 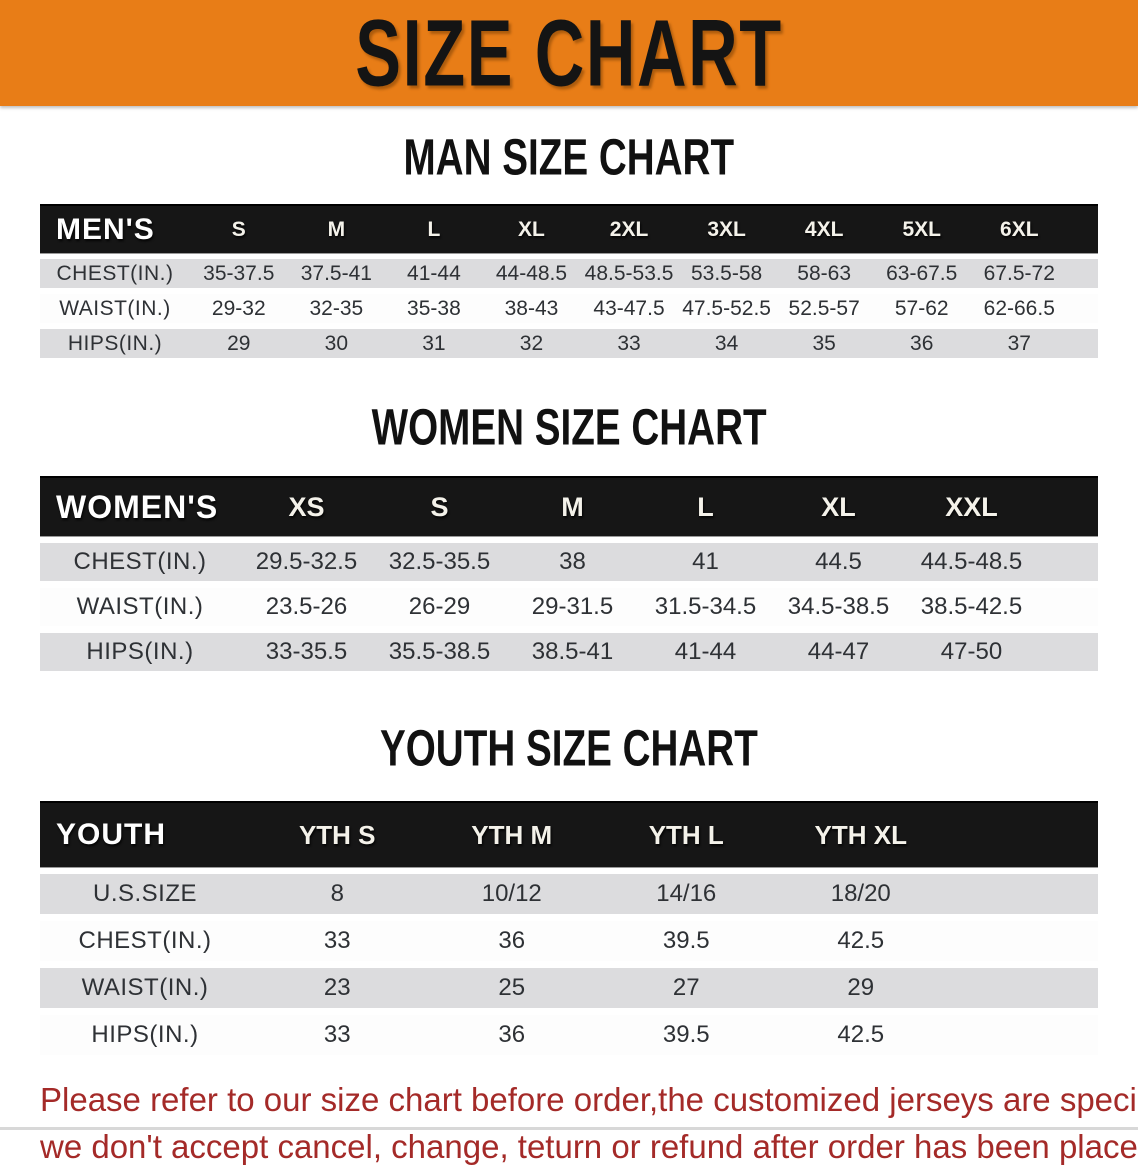 I want to click on men-cell-0-6: 58-63, so click(x=824, y=273).